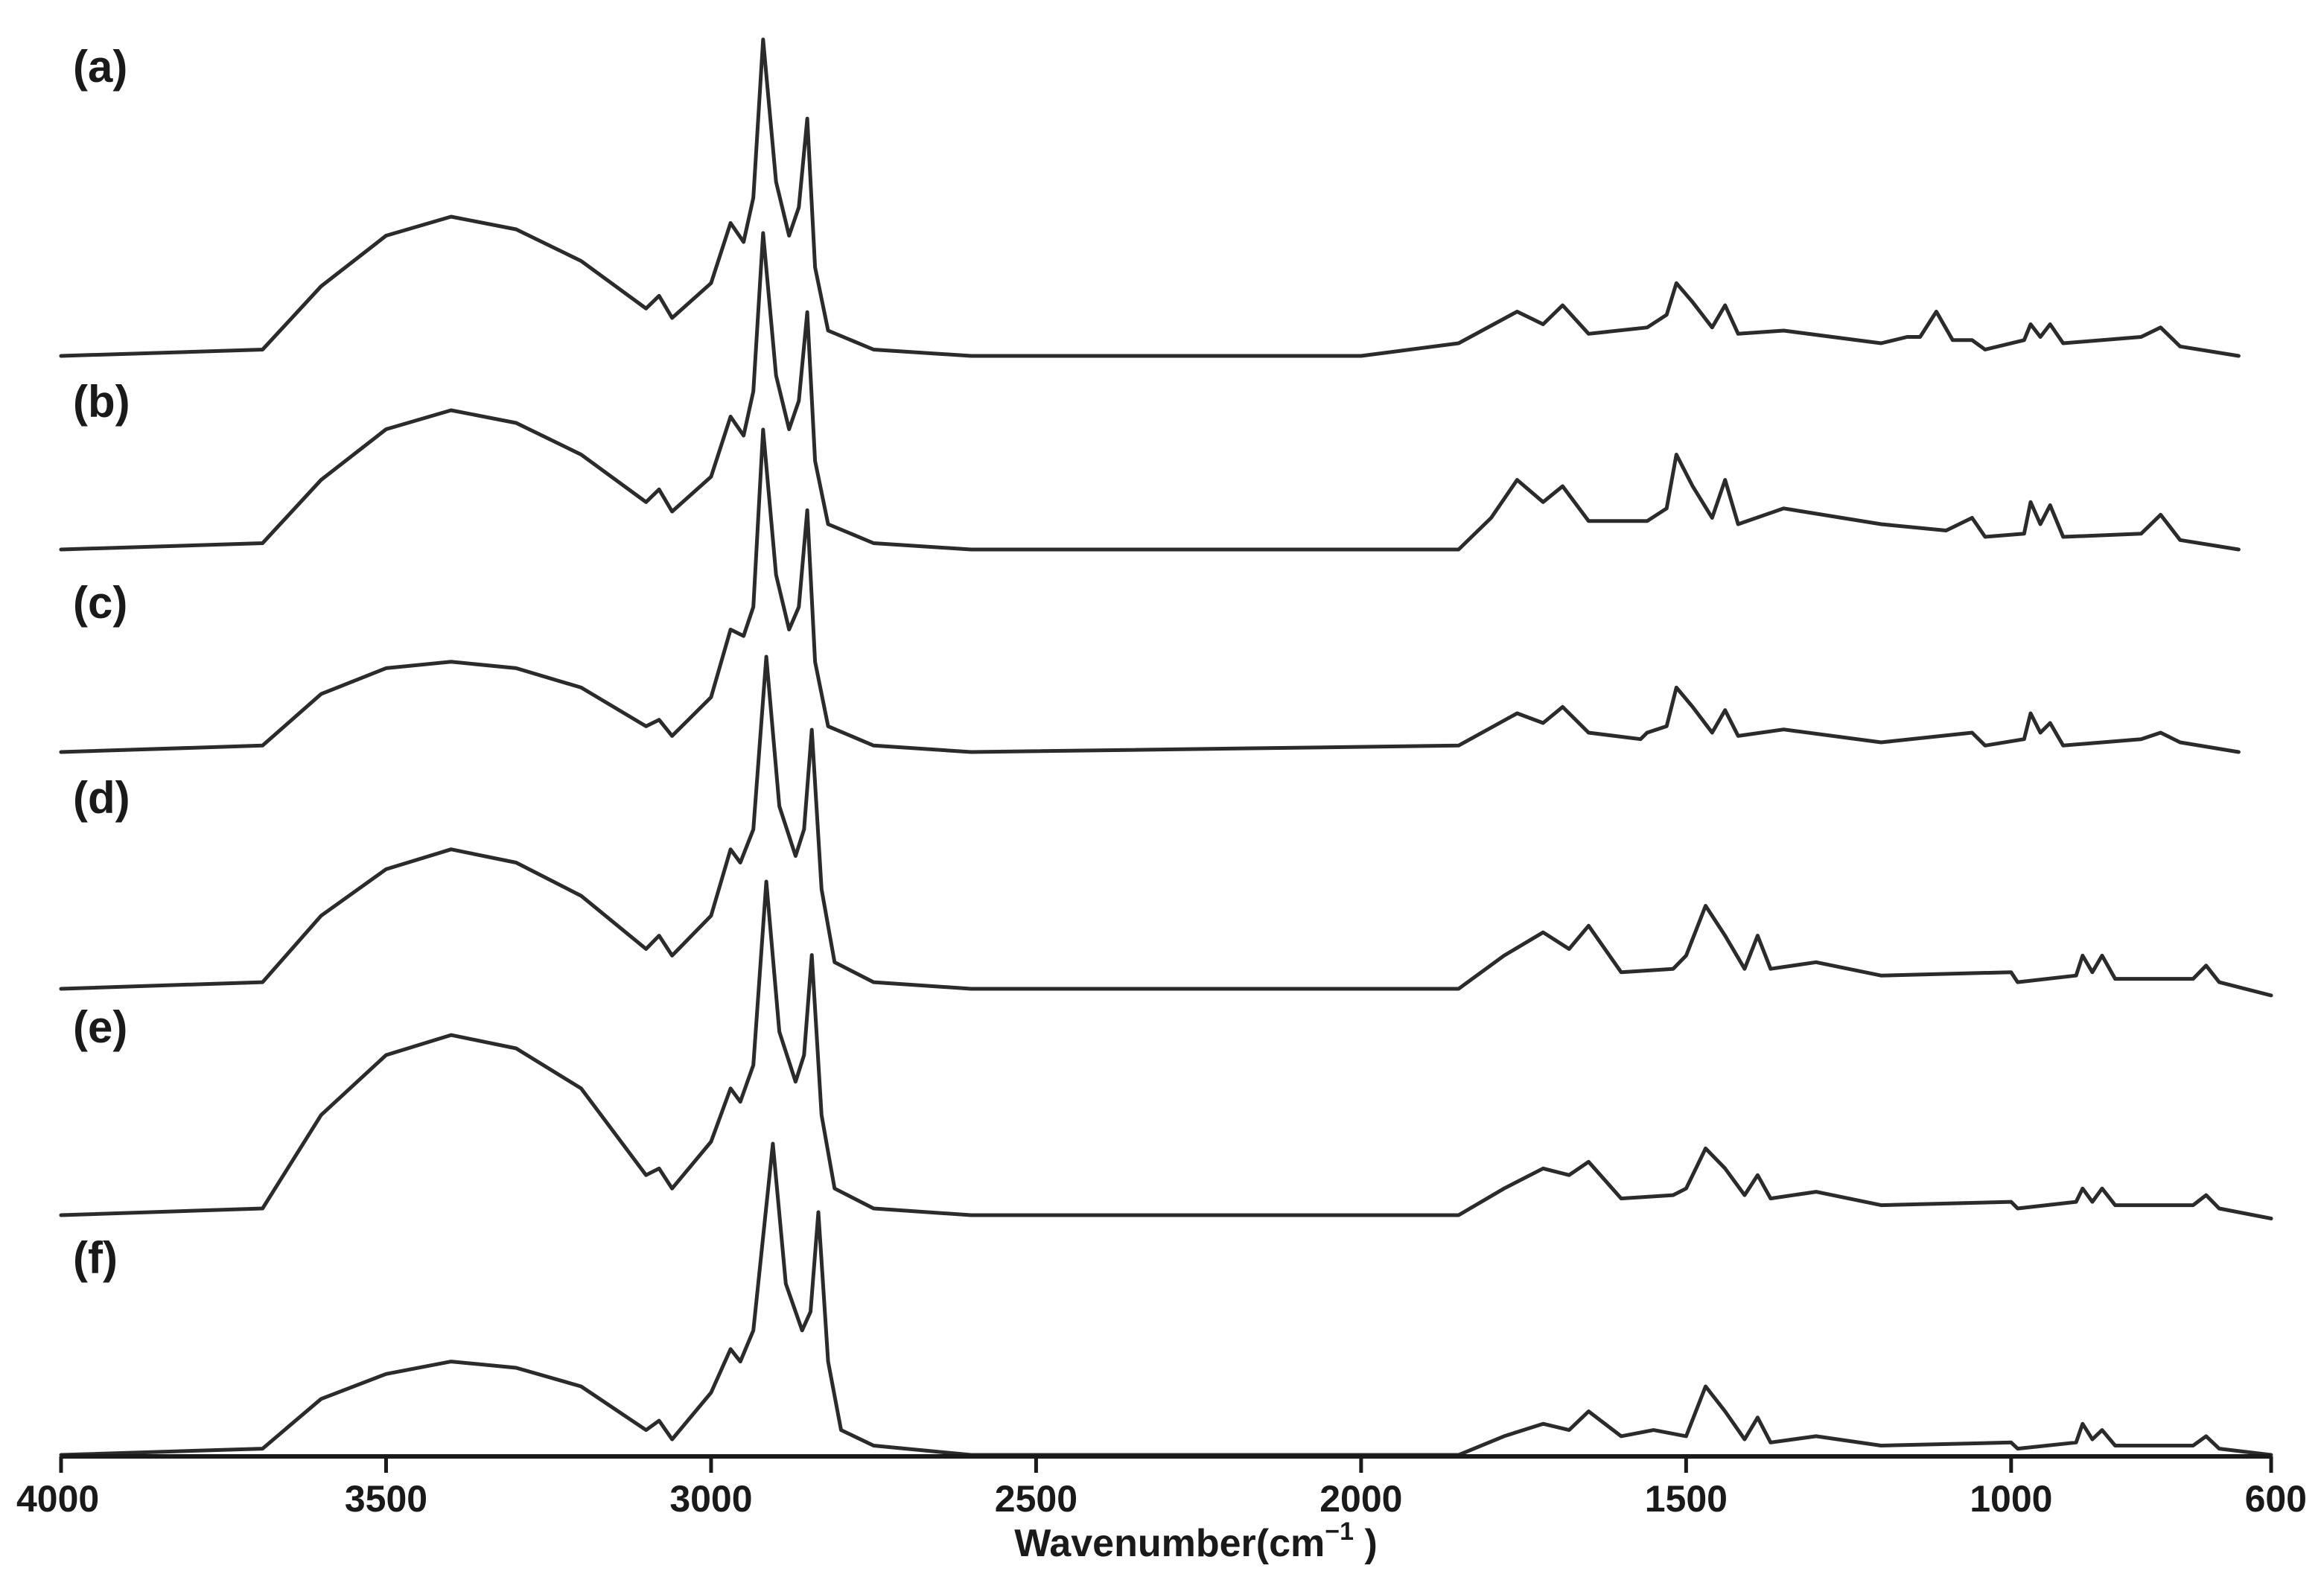 This screenshot has height=1580, width=2324. What do you see at coordinates (2276, 1499) in the screenshot?
I see `x-tick-label-600: 600` at bounding box center [2276, 1499].